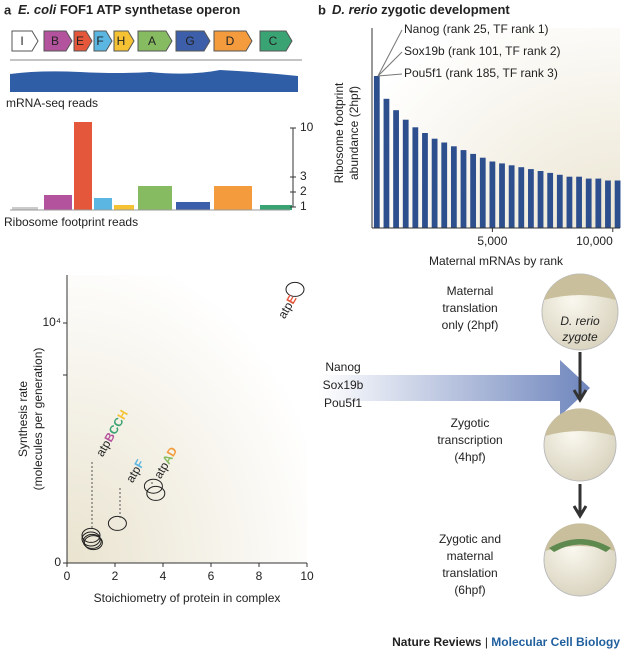 The image size is (625, 653). What do you see at coordinates (470, 423) in the screenshot?
I see `stage-label: Zygotic` at bounding box center [470, 423].